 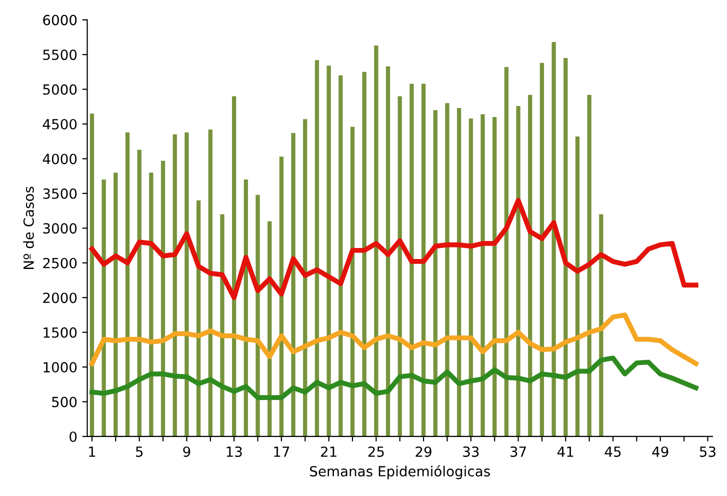 What do you see at coordinates (660, 451) in the screenshot?
I see `x-tick-label: 49` at bounding box center [660, 451].